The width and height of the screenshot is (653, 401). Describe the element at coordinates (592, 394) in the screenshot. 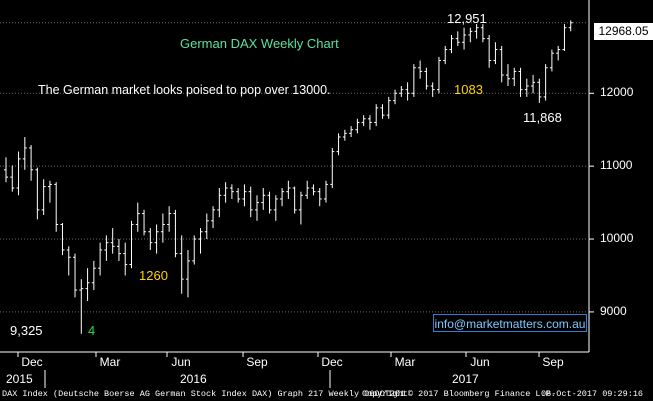

I see `footer-timestamp: 06-Oct-2017 09:29:16` at that location.